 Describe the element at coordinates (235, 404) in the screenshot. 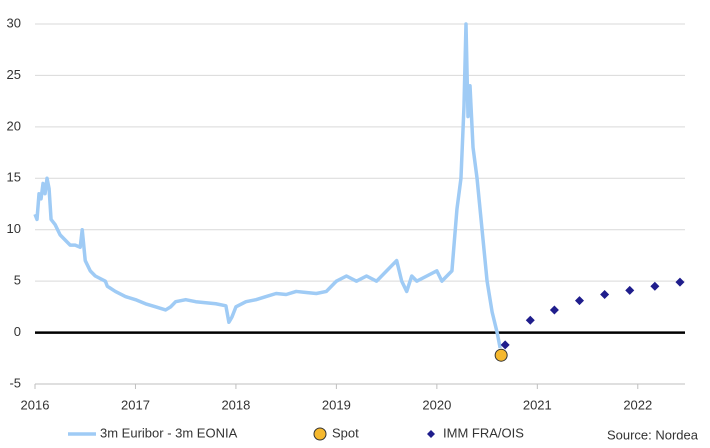

I see `x-tick-label: 2018` at that location.